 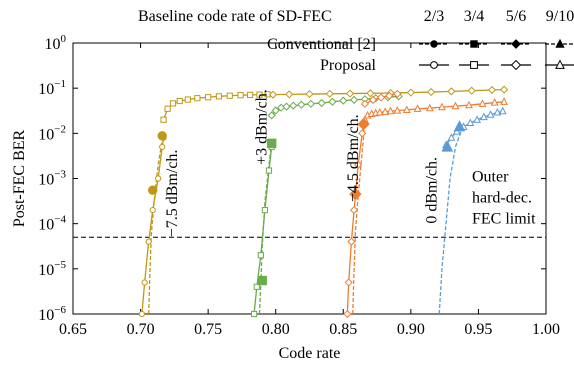 What do you see at coordinates (52, 179) in the screenshot?
I see `y-tick-label: 10⁻³` at bounding box center [52, 179].